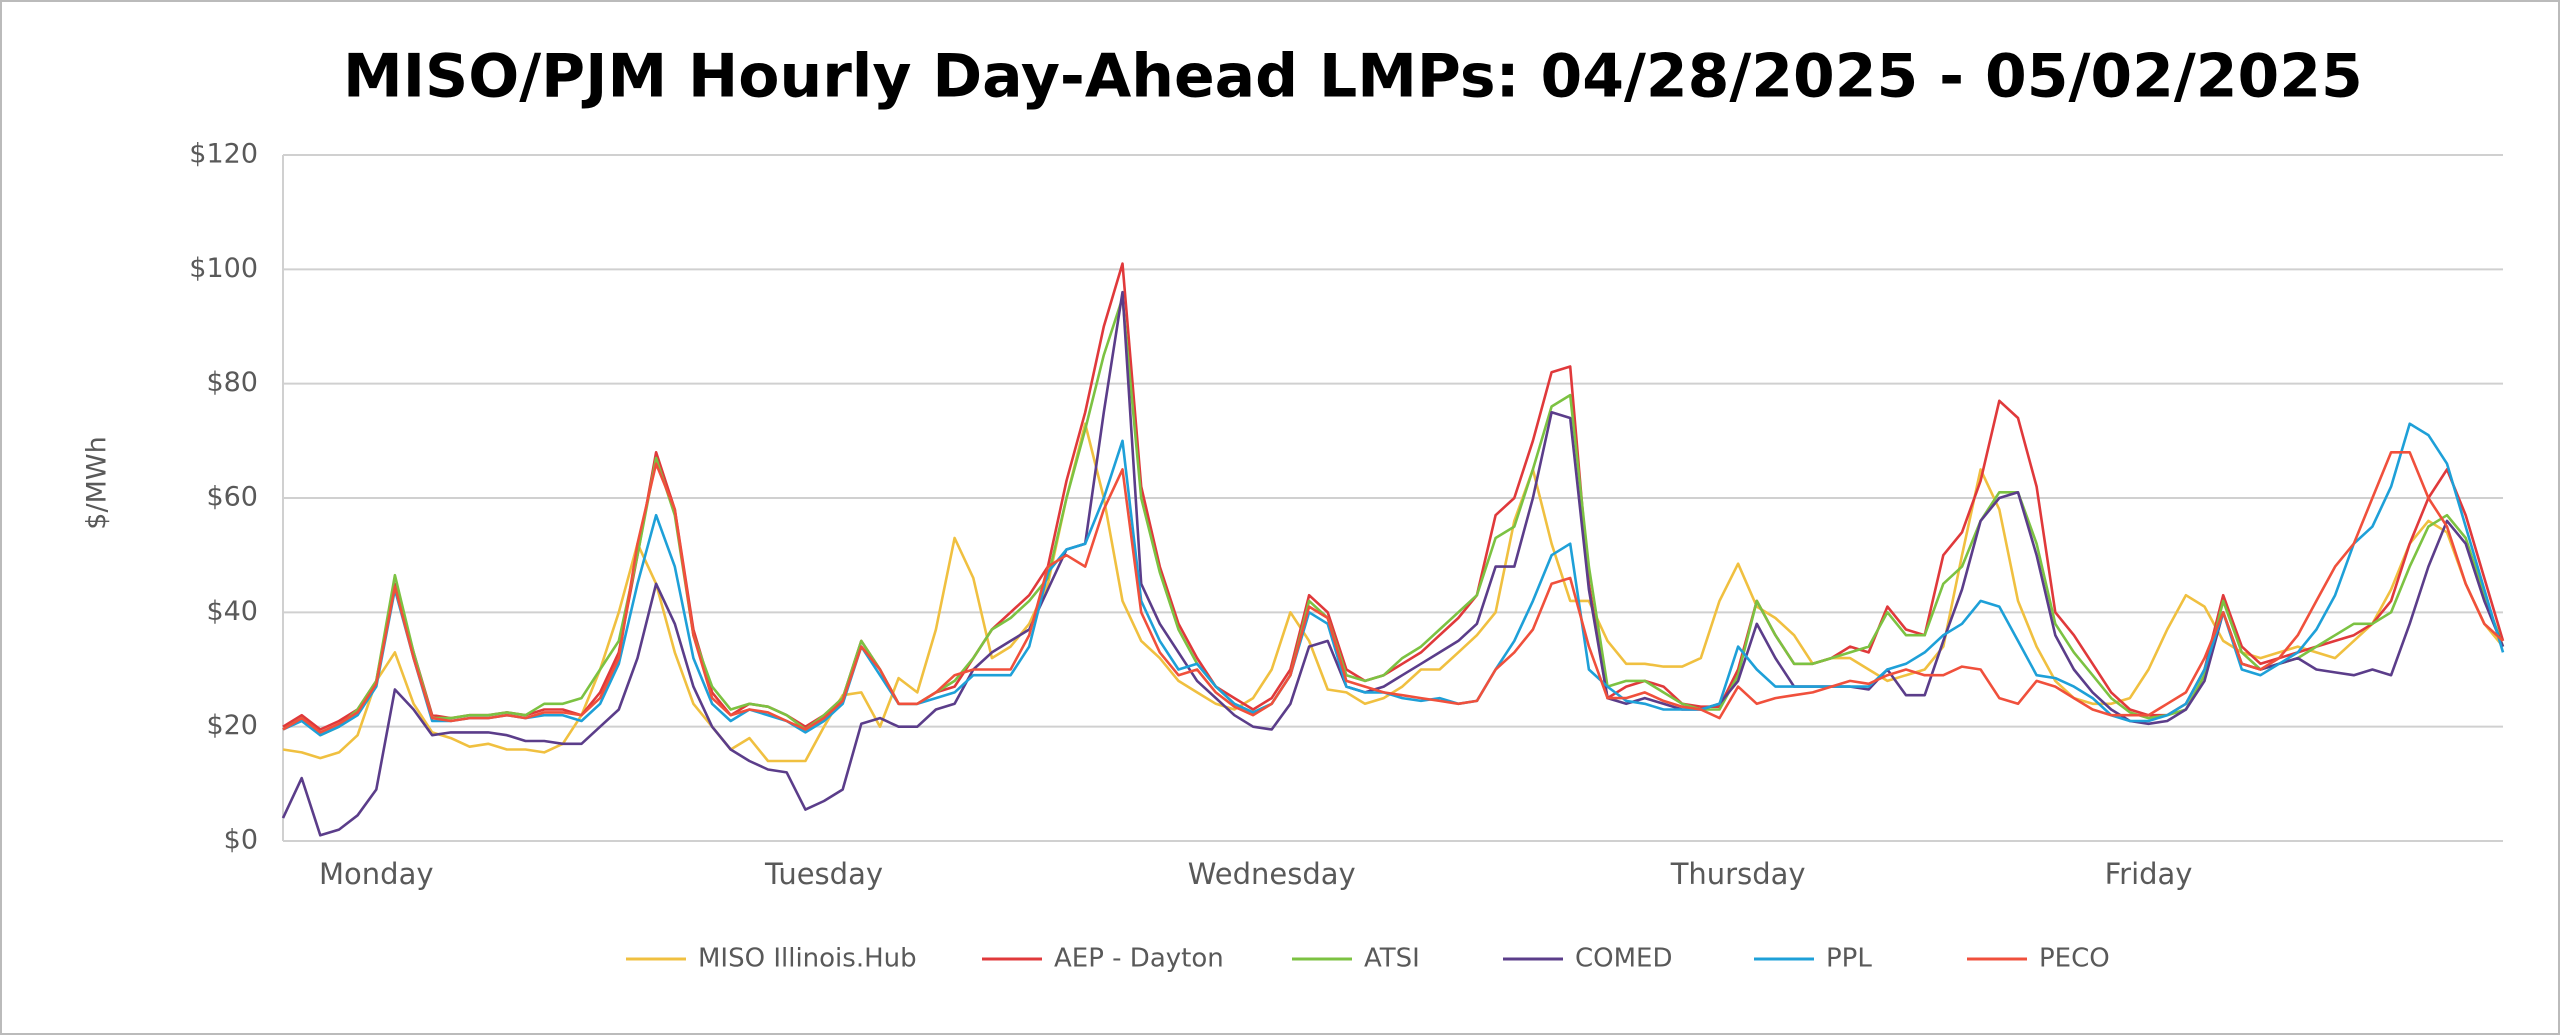  Describe the element at coordinates (1849, 959) in the screenshot. I see `legend-label: PPL` at that location.